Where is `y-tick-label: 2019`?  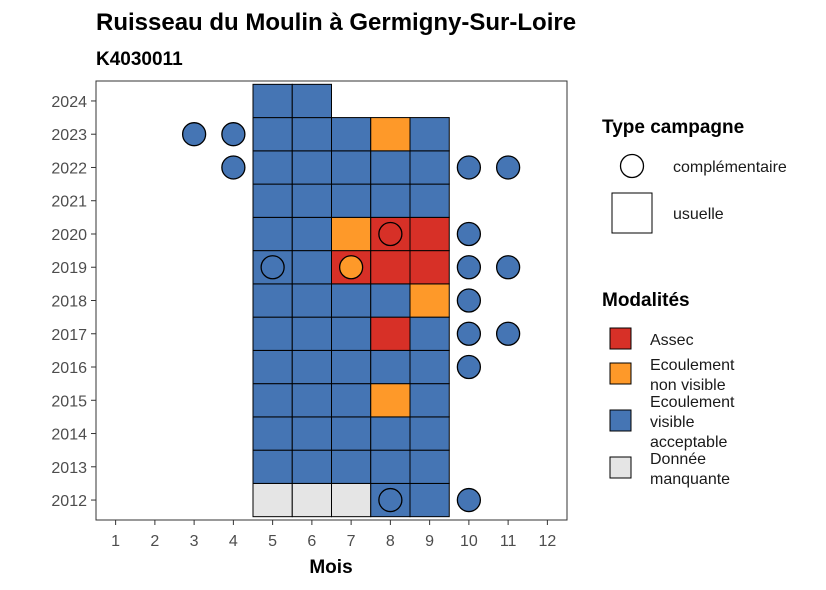 y-tick-label: 2019 is located at coordinates (69, 268).